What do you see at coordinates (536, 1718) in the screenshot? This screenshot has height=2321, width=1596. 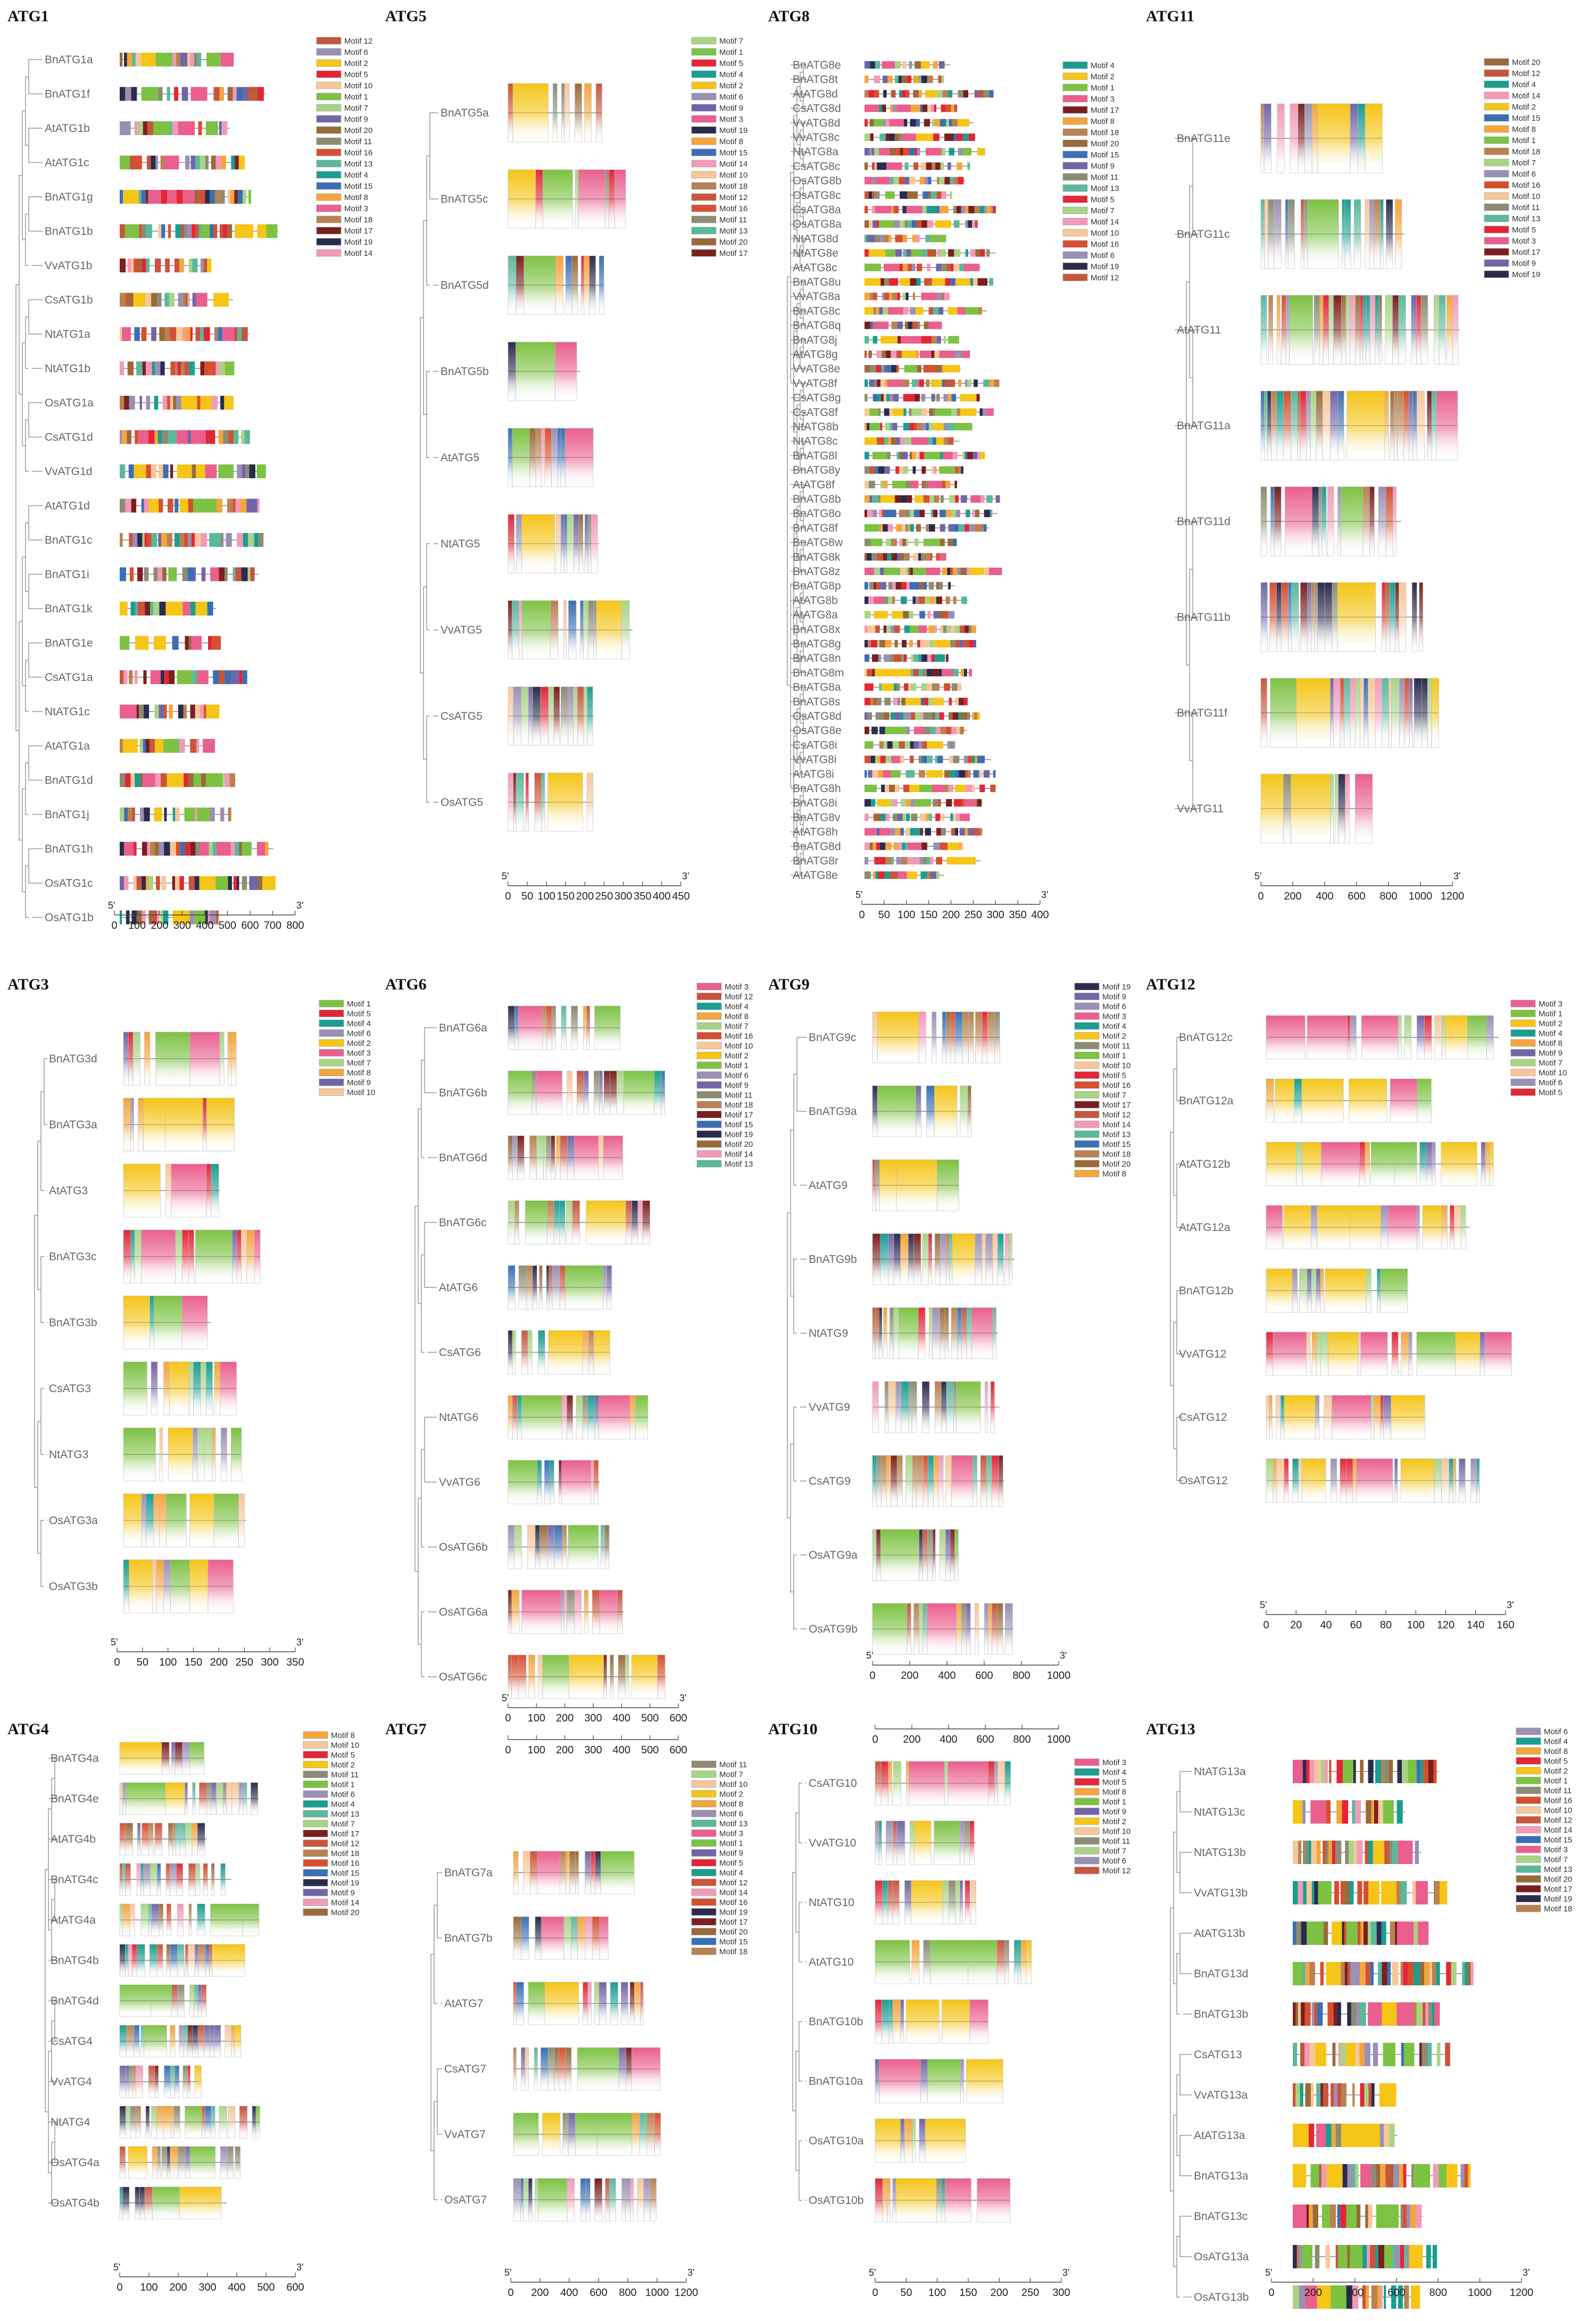 I see `scale-tick-label: 100` at bounding box center [536, 1718].